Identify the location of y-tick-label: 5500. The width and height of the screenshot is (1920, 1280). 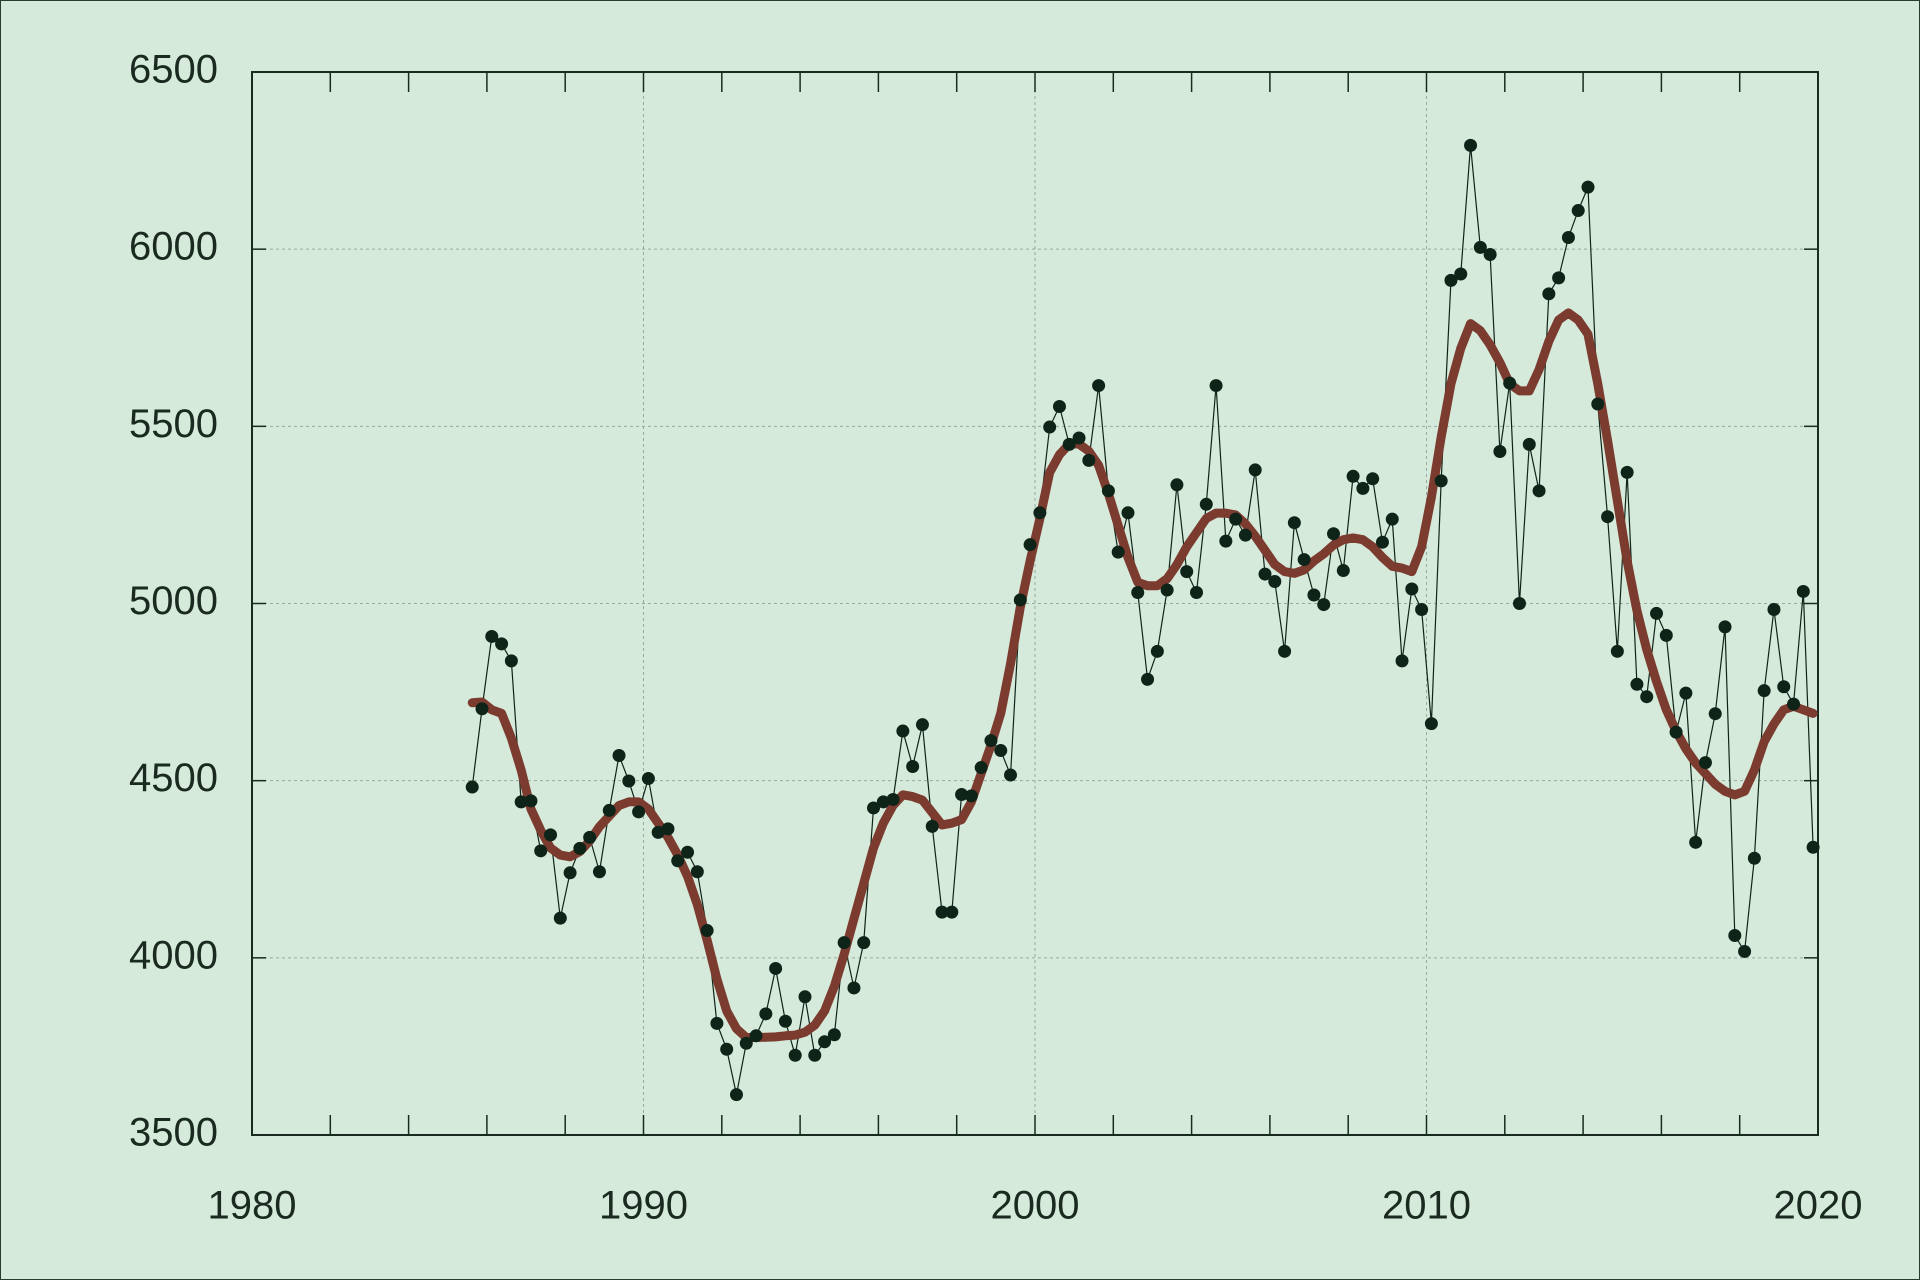
(173, 424).